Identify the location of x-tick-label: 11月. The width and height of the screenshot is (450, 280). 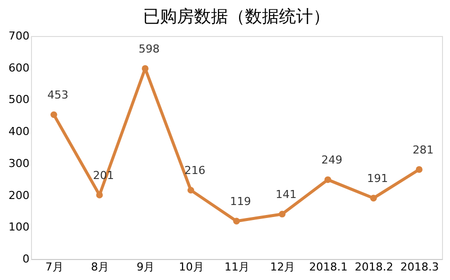
(237, 267).